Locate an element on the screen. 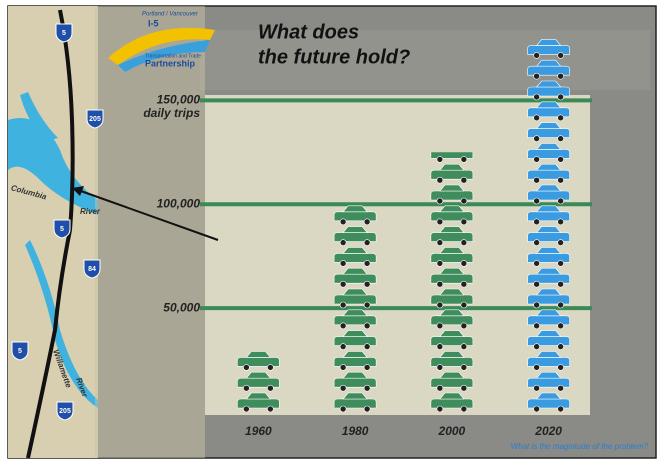  x-tick-label: 1960 is located at coordinates (258, 431).